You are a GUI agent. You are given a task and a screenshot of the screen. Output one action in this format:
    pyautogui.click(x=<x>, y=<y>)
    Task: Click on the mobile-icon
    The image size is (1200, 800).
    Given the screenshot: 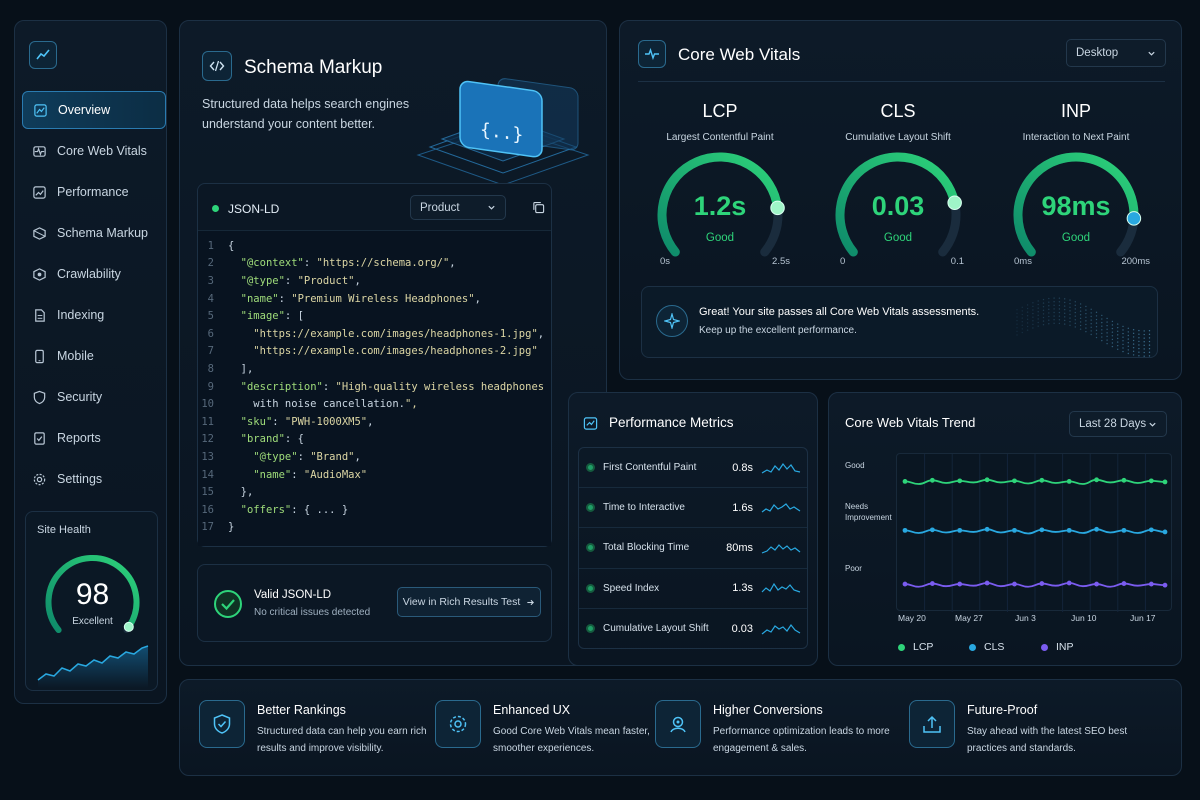 What is the action you would take?
    pyautogui.click(x=39, y=356)
    